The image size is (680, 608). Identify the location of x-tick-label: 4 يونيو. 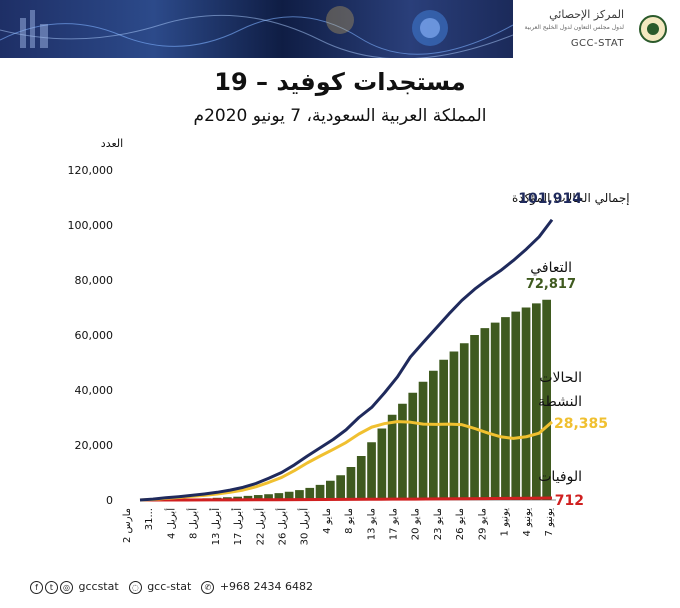
(527, 522).